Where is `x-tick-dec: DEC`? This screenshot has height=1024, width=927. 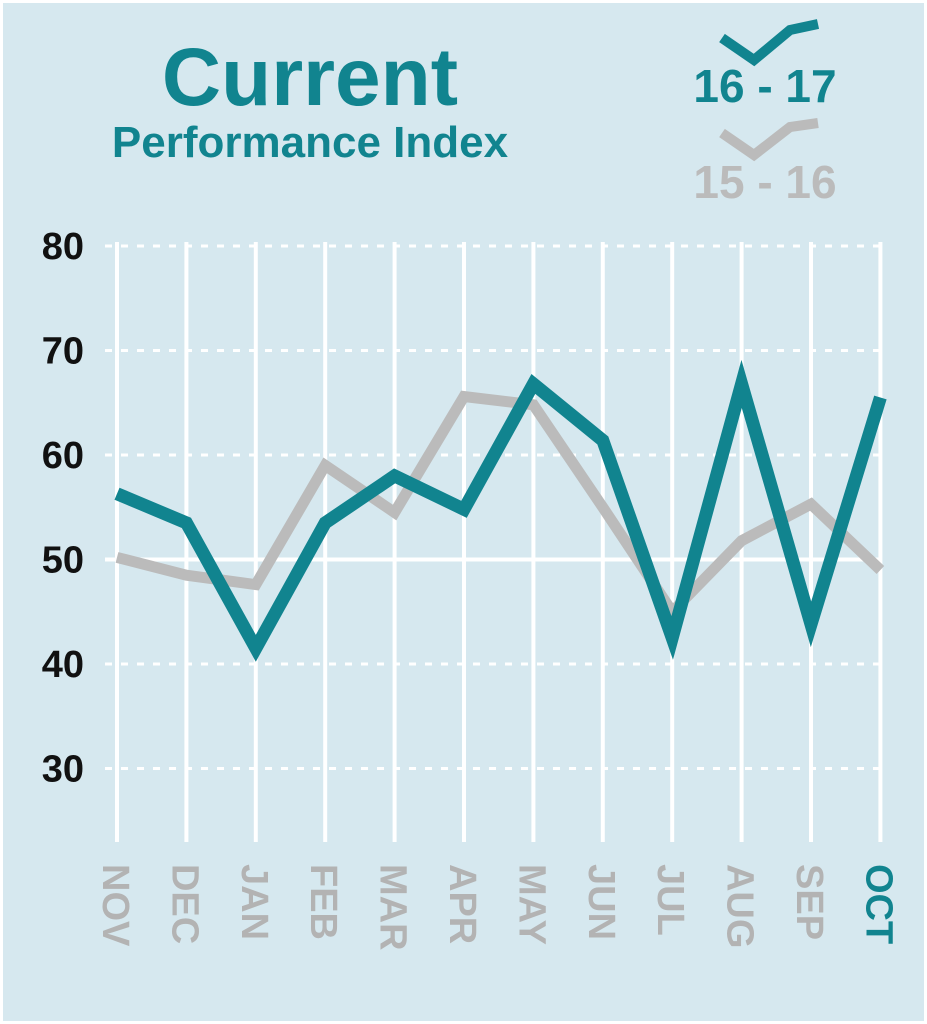 x-tick-dec: DEC is located at coordinates (184, 904).